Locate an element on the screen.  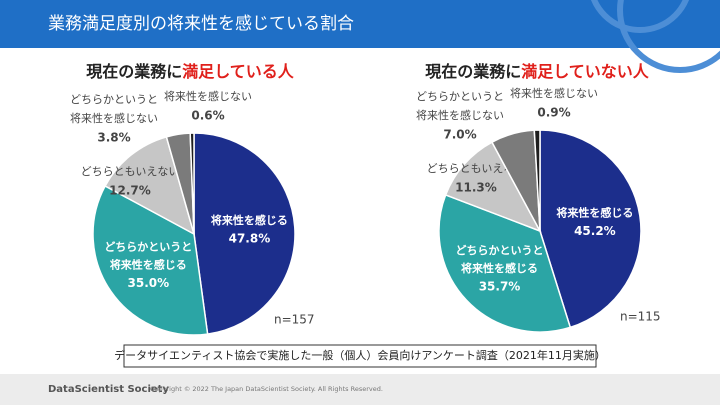
slice-value-label: 47.8% is located at coordinates (250, 239).